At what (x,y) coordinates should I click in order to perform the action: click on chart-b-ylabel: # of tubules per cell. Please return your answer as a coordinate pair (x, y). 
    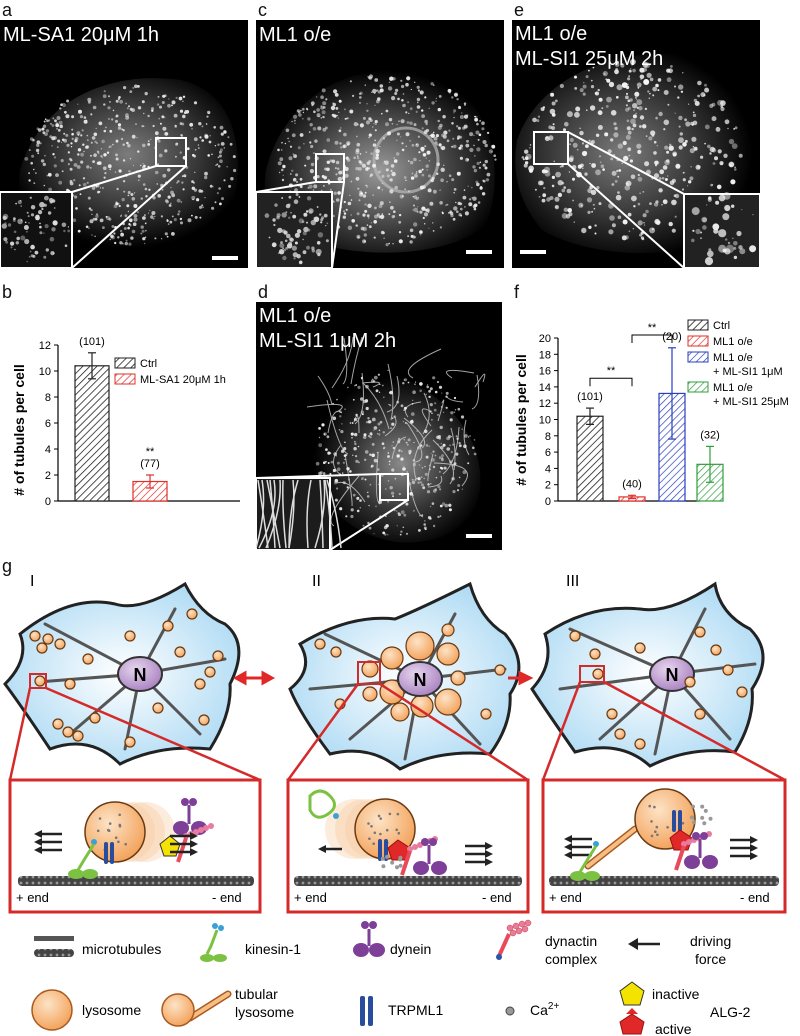
    Looking at the image, I should click on (19, 429).